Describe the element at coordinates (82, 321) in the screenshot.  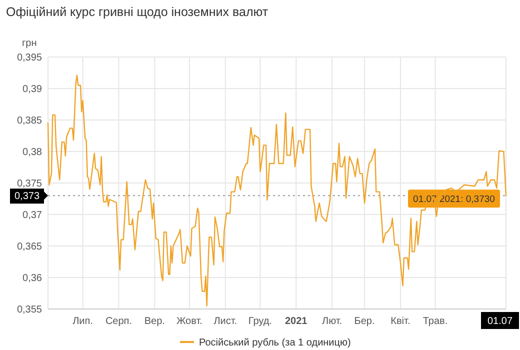
I see `x-tick-label: Лип.` at that location.